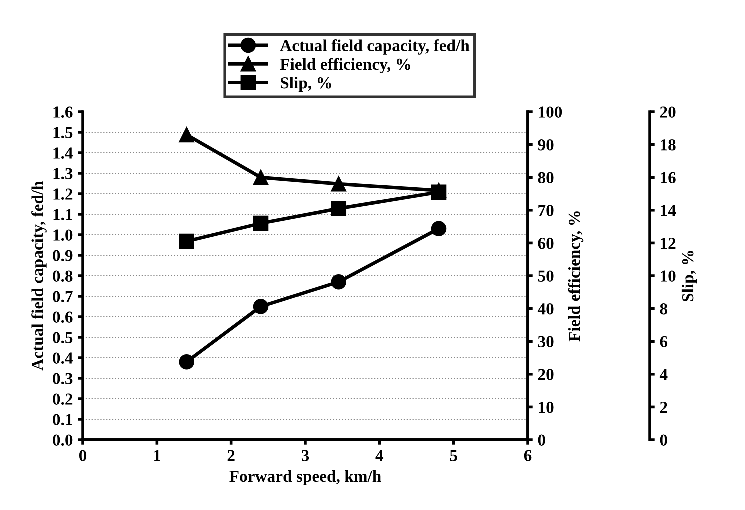 The height and width of the screenshot is (510, 745). What do you see at coordinates (83, 456) in the screenshot?
I see `x-tick-label: 0` at bounding box center [83, 456].